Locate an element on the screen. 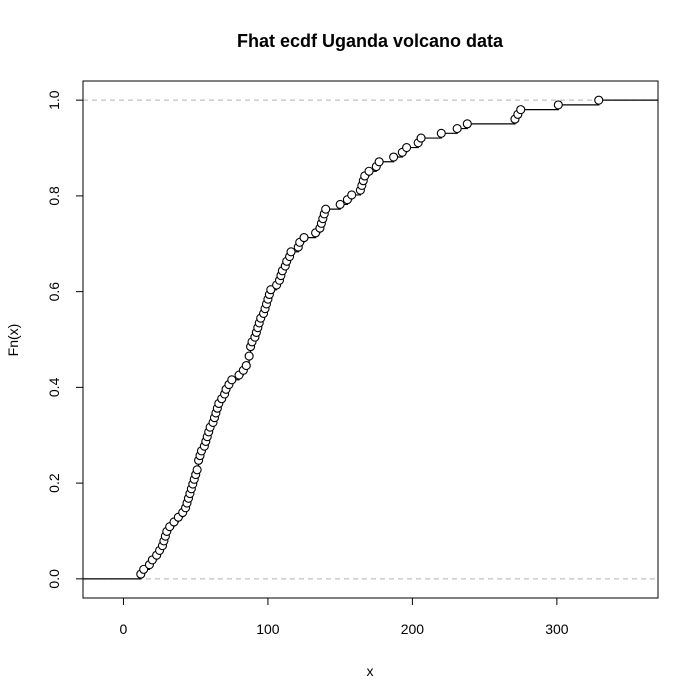  y-axis: 0.0 0.2 0.4 0.6 0.8 1.0 is located at coordinates (65, 339).